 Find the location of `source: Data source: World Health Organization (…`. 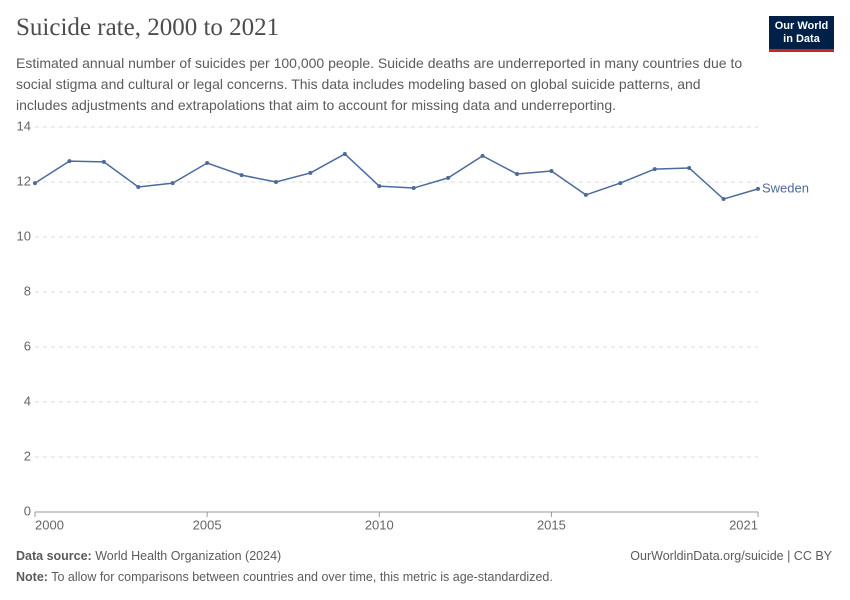

source: Data source: World Health Organization (… is located at coordinates (148, 556).